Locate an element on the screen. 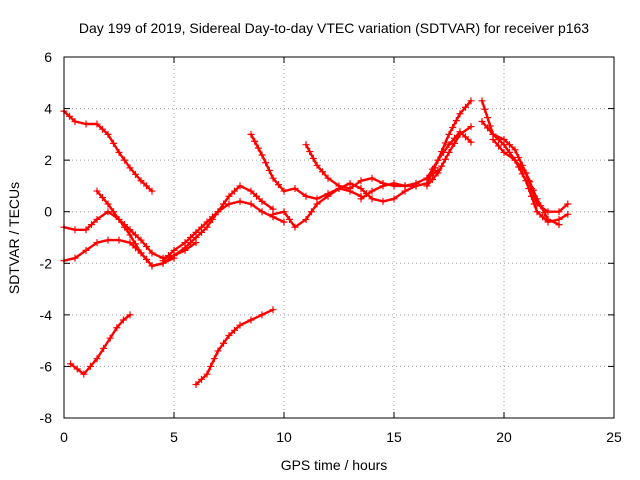 This screenshot has width=640, height=480. y-tick-label: -2 is located at coordinates (46, 263).